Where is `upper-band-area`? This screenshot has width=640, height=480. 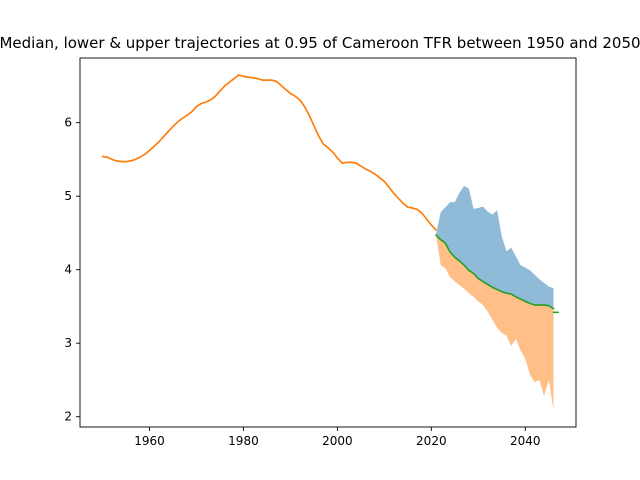
upper-band-area is located at coordinates (495, 247).